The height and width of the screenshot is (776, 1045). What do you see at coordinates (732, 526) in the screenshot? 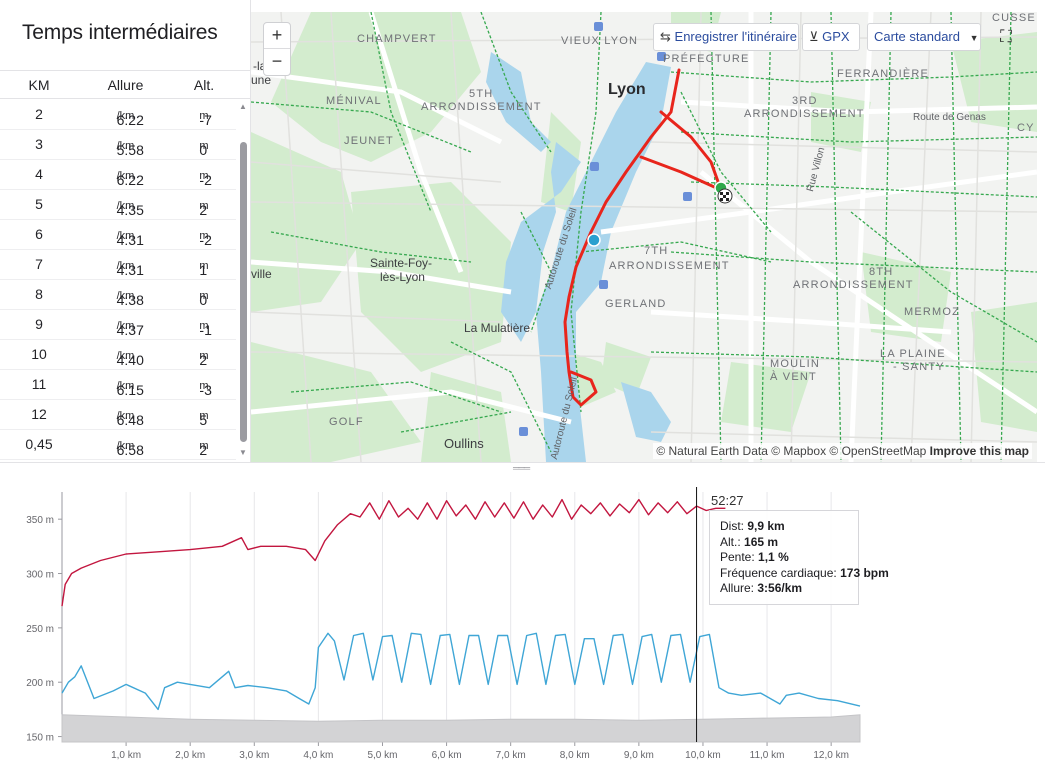
I see `tooltip-dist-label: Dist:` at bounding box center [732, 526].